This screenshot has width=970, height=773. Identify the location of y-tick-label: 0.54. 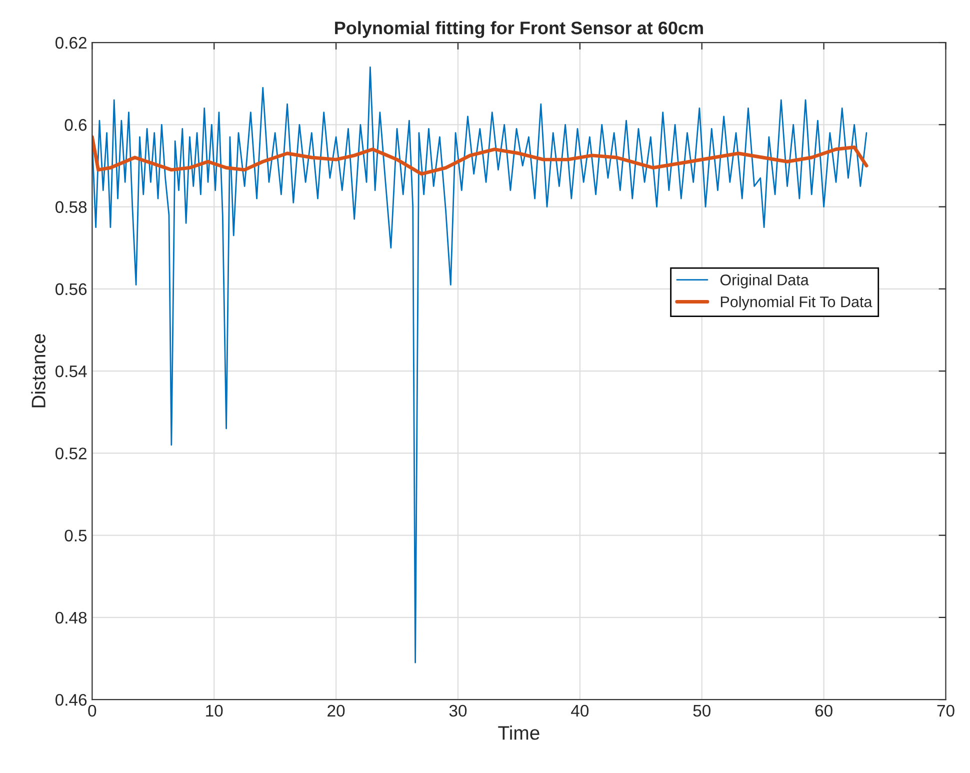
(71, 371).